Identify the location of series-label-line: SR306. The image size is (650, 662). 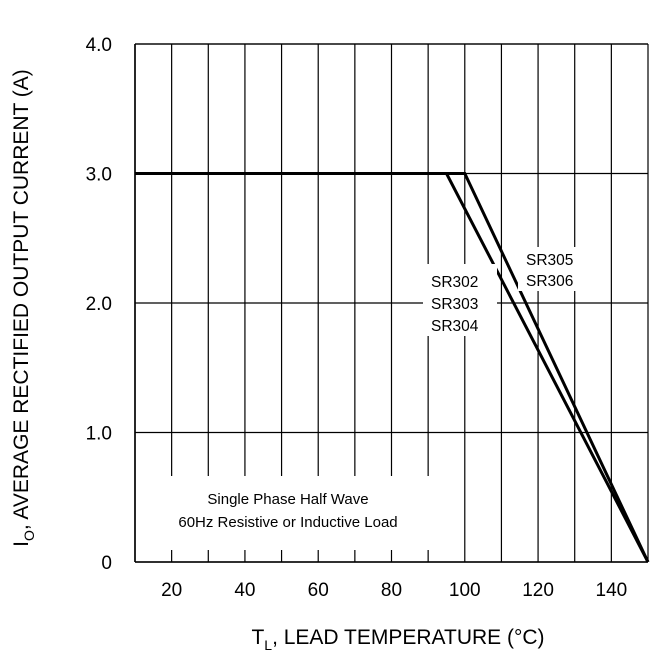
(549, 281).